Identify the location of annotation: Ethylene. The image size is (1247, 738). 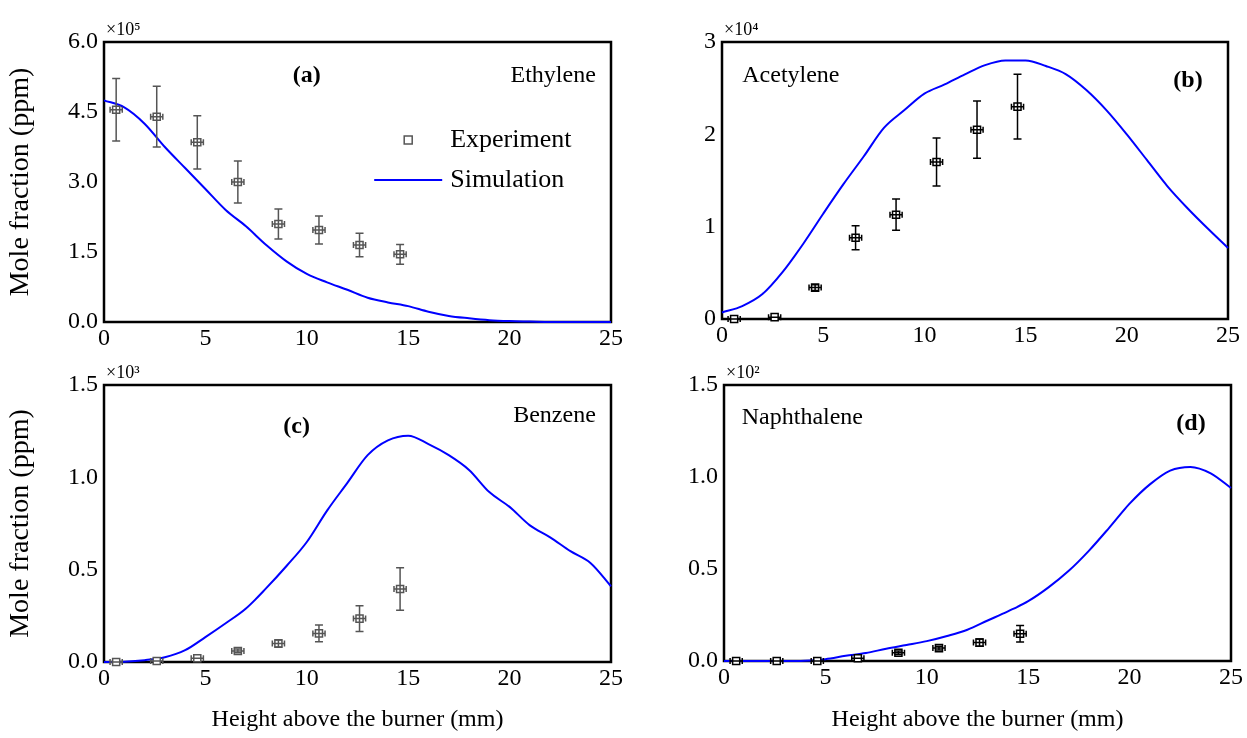
(553, 73).